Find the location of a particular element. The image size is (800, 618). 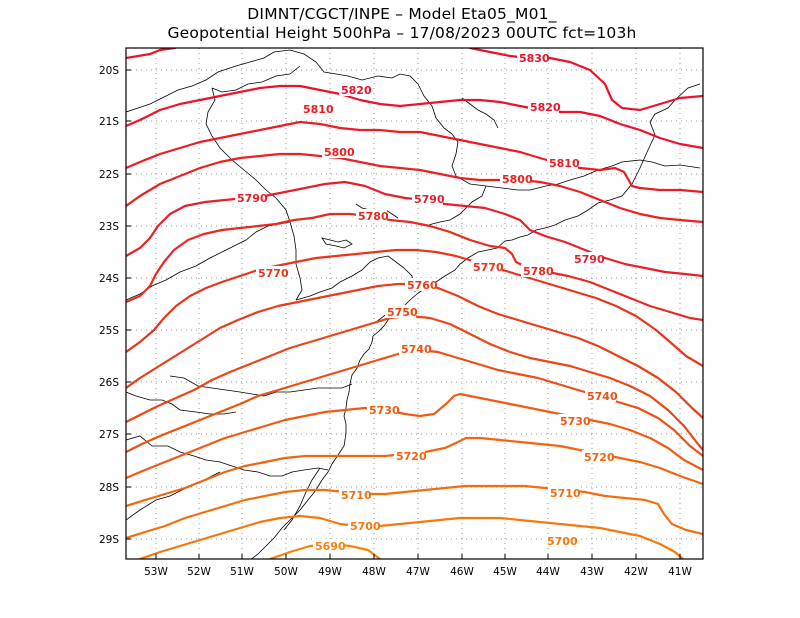

lon-tick: 48W is located at coordinates (374, 572).